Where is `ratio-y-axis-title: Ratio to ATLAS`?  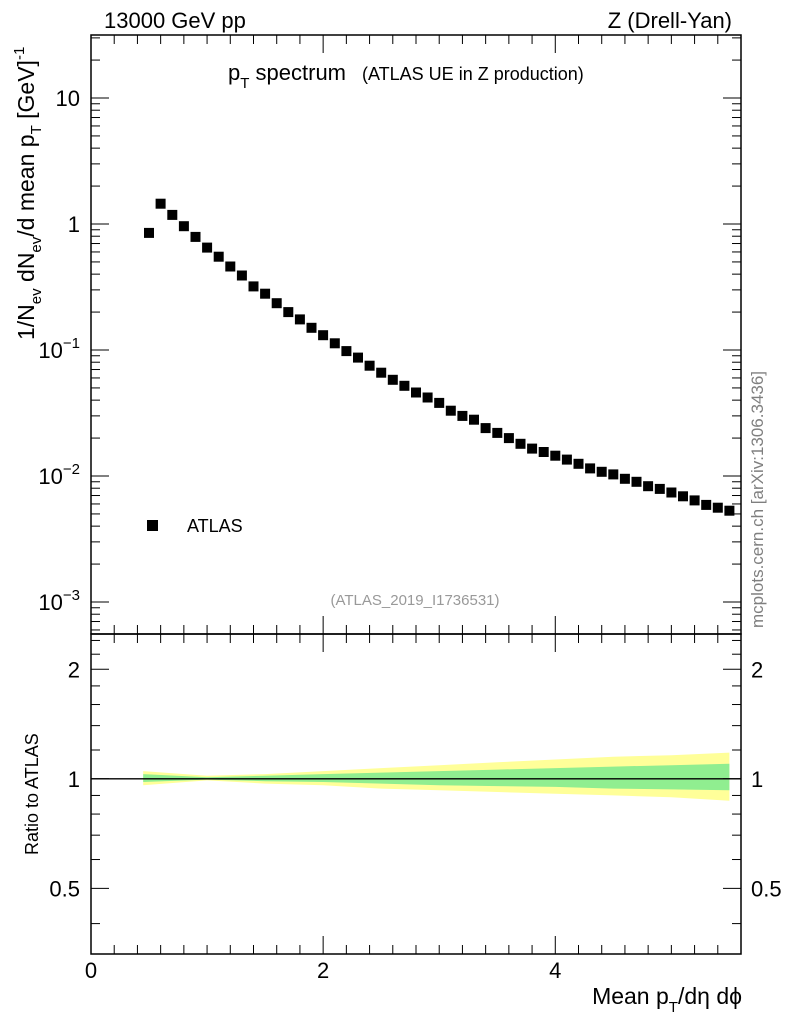 ratio-y-axis-title: Ratio to ATLAS is located at coordinates (32, 794).